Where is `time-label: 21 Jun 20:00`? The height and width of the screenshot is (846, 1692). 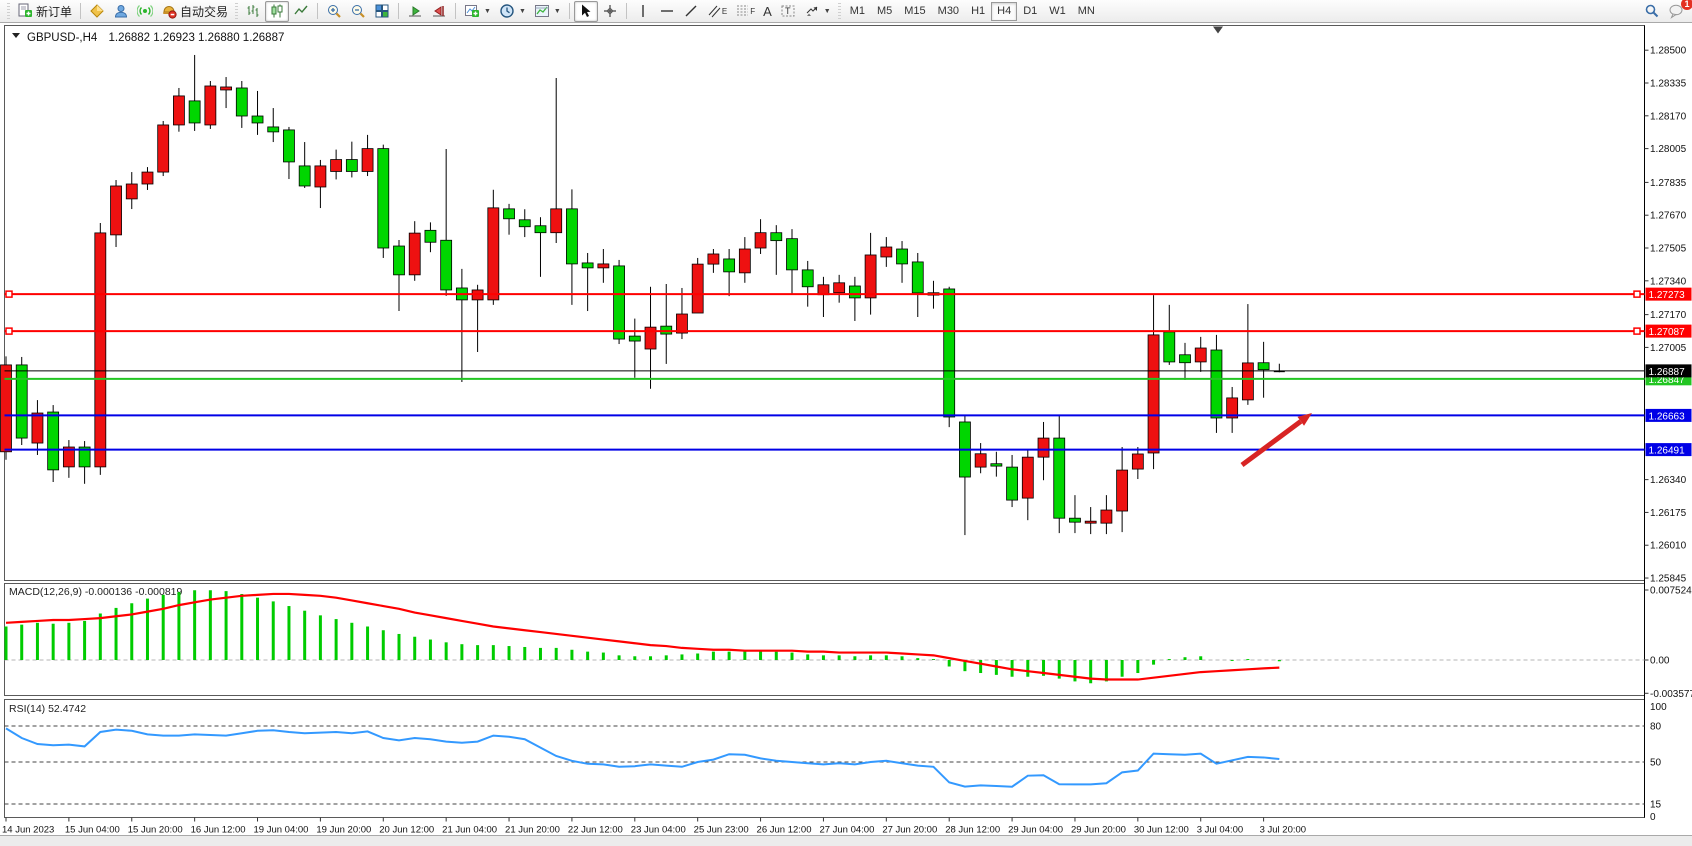 time-label: 21 Jun 20:00 is located at coordinates (532, 830).